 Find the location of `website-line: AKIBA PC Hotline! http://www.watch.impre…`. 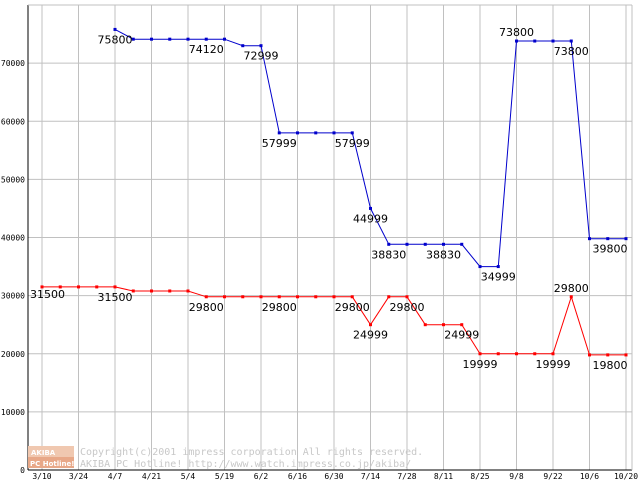

website-line: AKIBA PC Hotline! http://www.watch.impre… is located at coordinates (245, 464).